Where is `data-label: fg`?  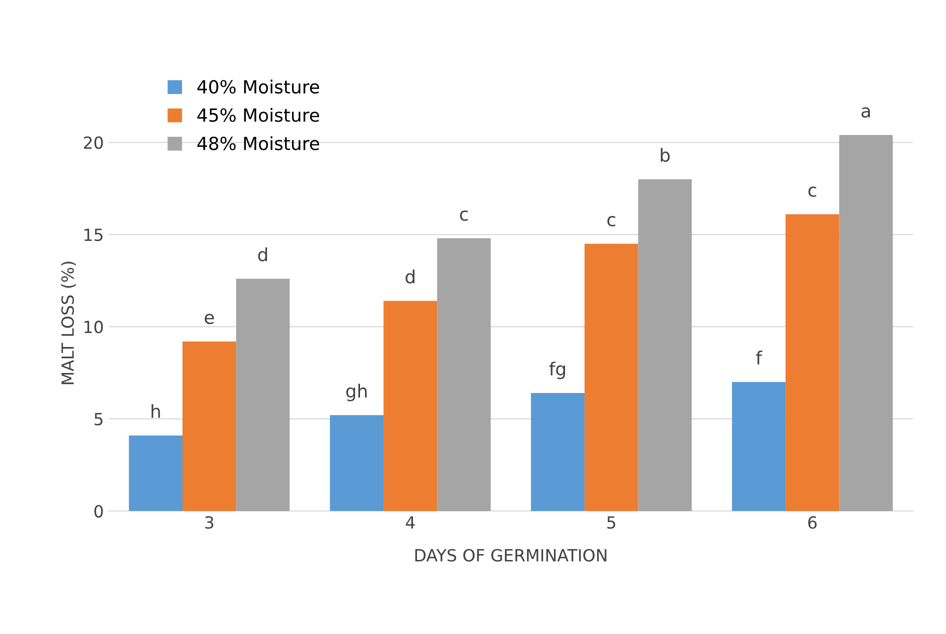
data-label: fg is located at coordinates (557, 371).